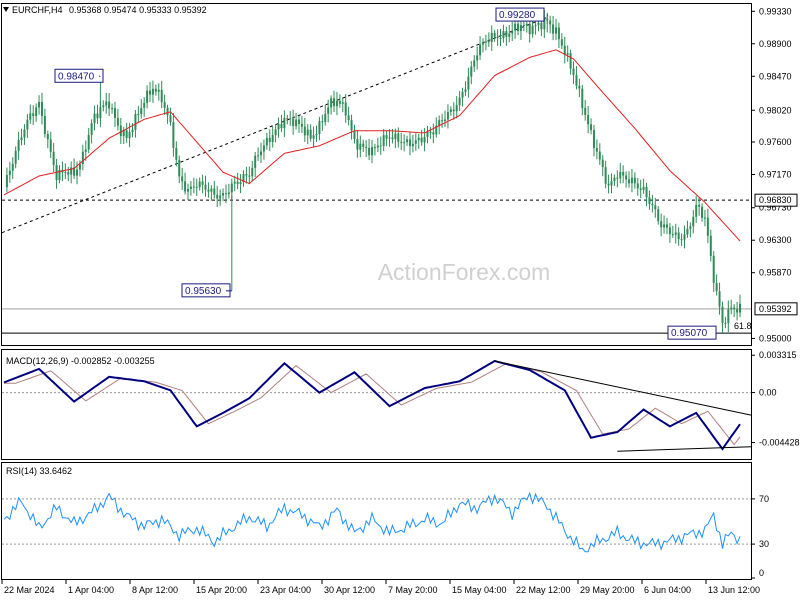 Image resolution: width=800 pixels, height=600 pixels. I want to click on collapse-arrow-icon, so click(6, 9).